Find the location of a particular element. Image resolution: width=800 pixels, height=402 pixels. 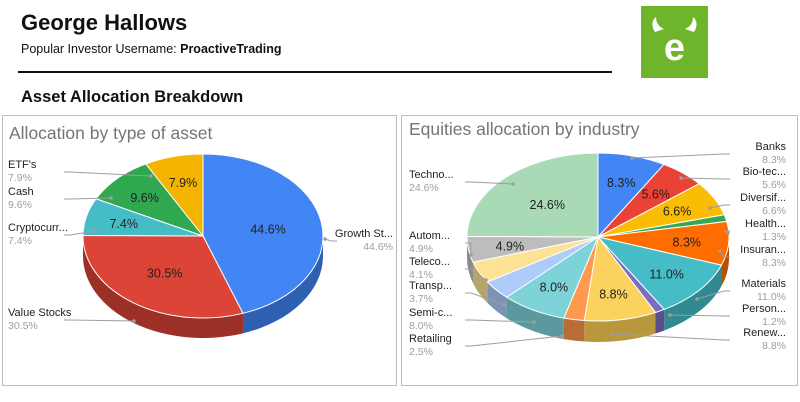

legend-label-retailing: Retailing is located at coordinates (430, 339).